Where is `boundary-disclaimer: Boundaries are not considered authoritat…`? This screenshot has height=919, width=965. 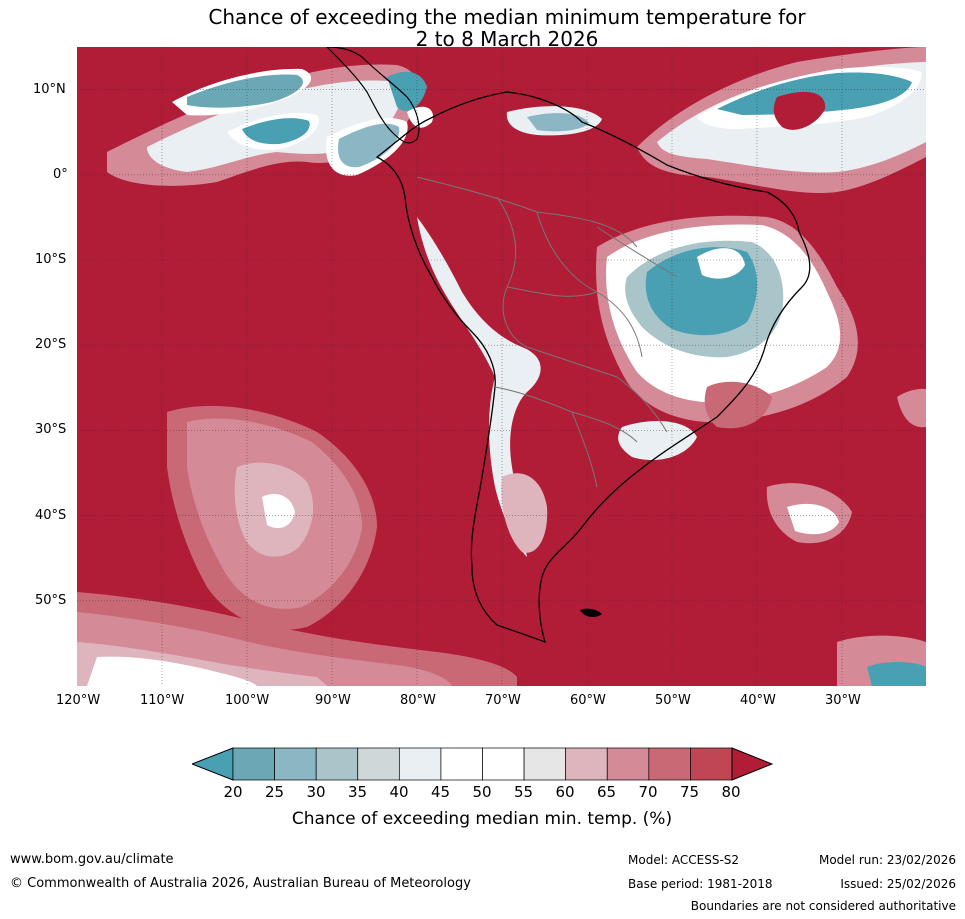 boundary-disclaimer: Boundaries are not considered authoritat… is located at coordinates (823, 906).